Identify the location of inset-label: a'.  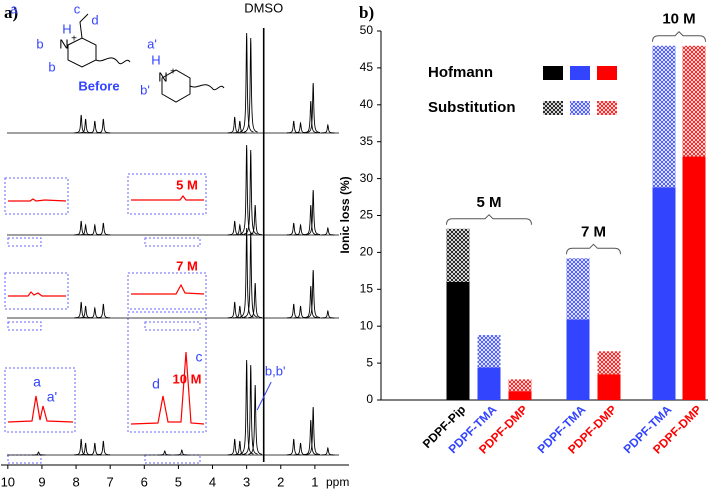
(52, 397).